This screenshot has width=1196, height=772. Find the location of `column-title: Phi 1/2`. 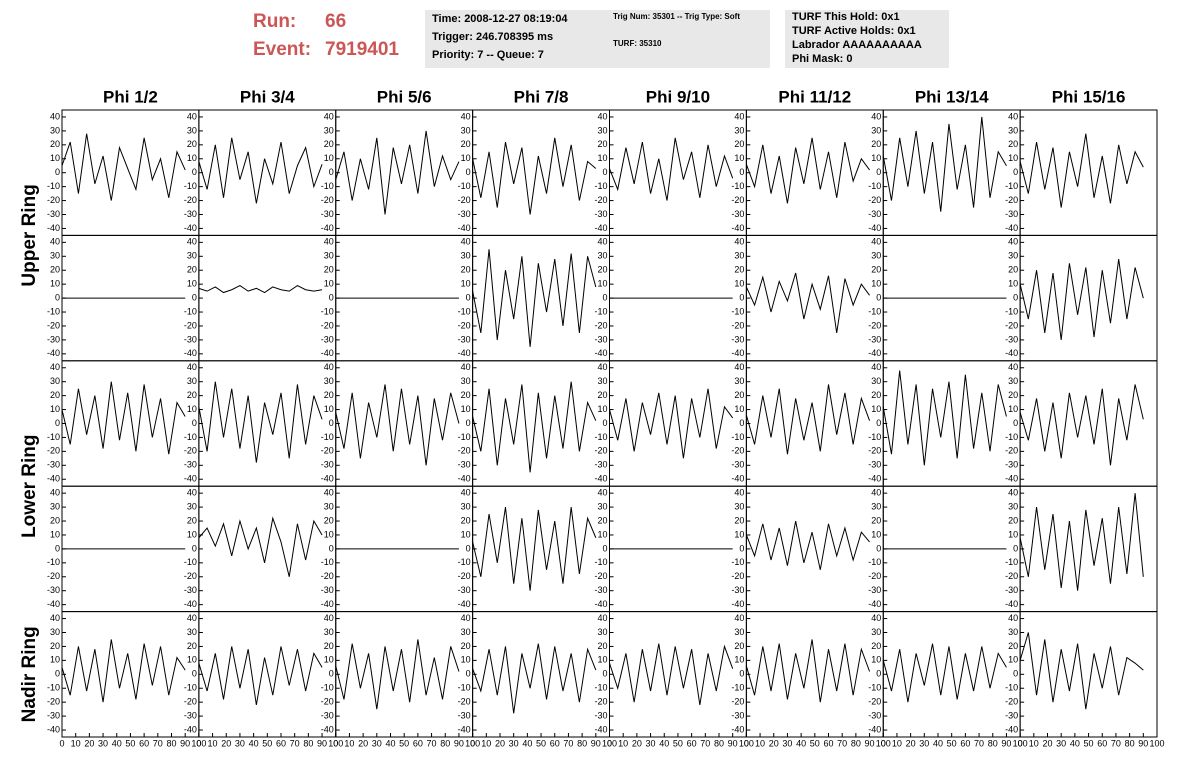

column-title: Phi 1/2 is located at coordinates (130, 96).